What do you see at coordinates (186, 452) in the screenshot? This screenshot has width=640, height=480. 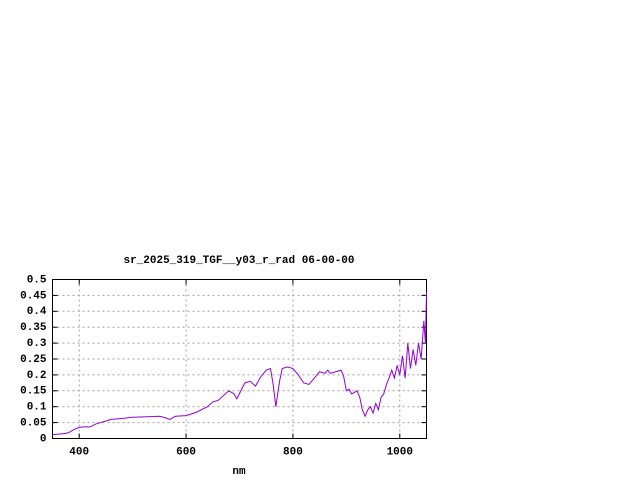 I see `x-tick-label: 600` at bounding box center [186, 452].